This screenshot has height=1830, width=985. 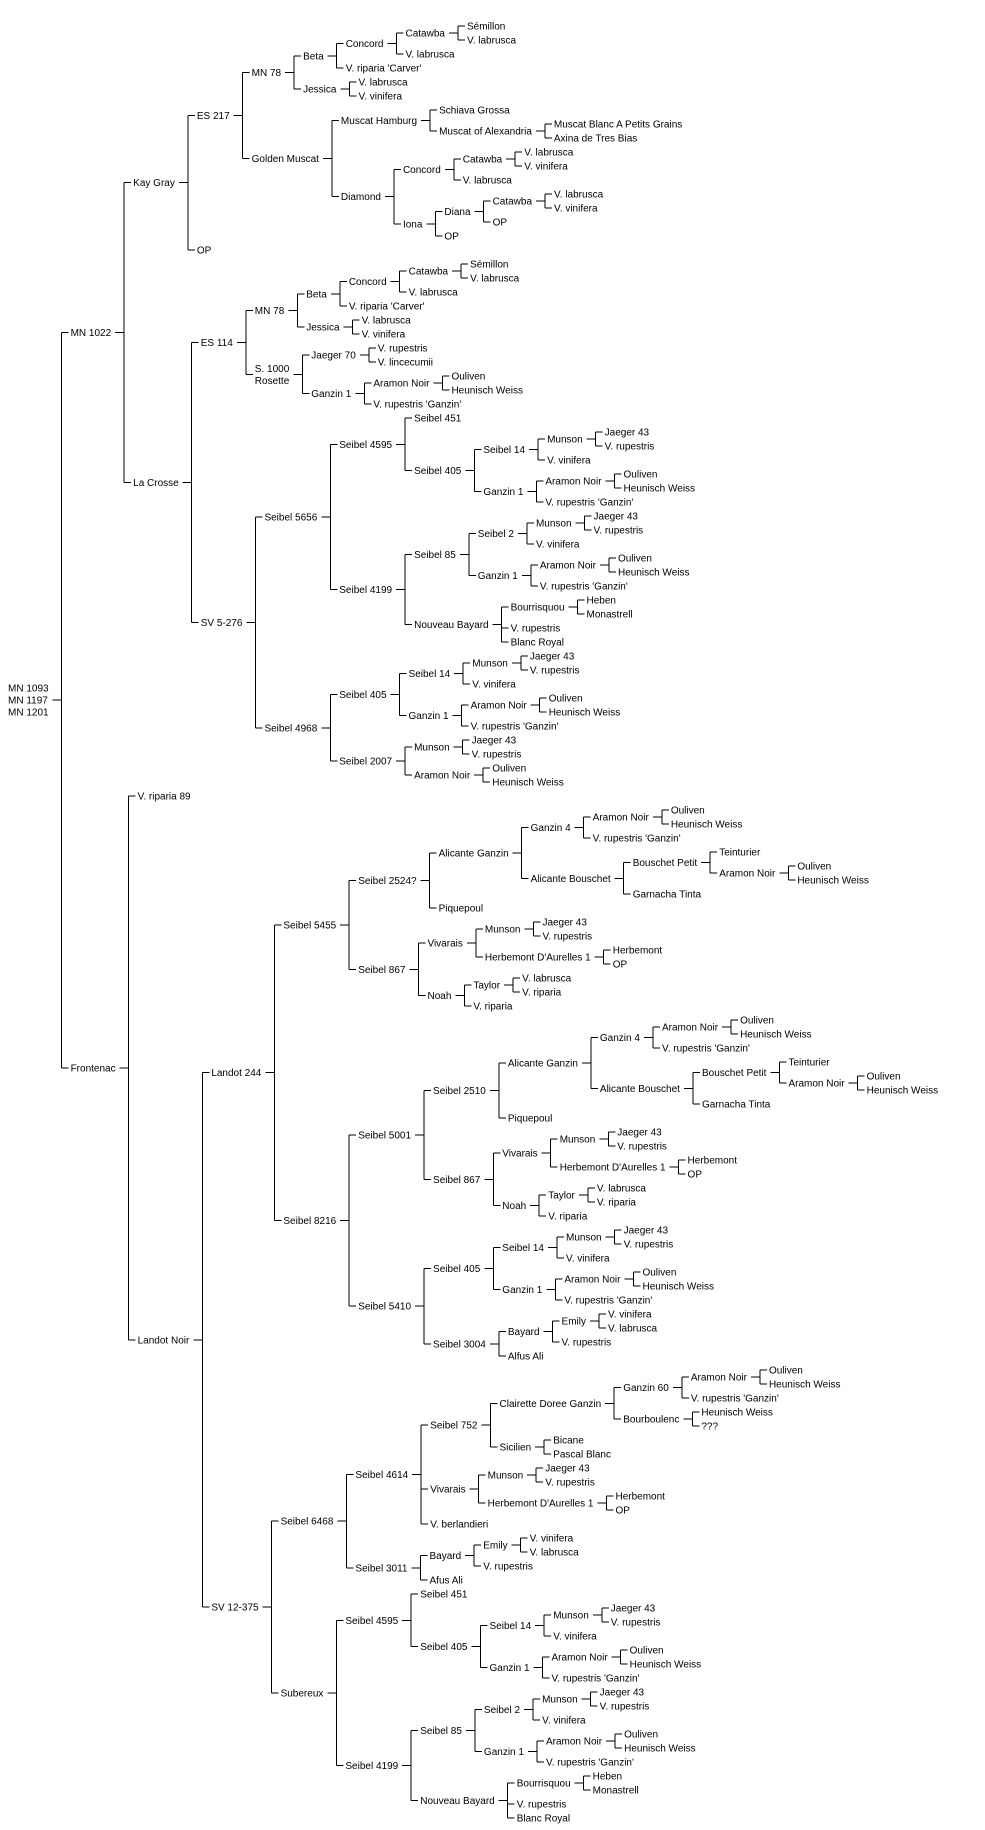 I want to click on cultivar-label-line: Piquepoul, so click(x=461, y=909).